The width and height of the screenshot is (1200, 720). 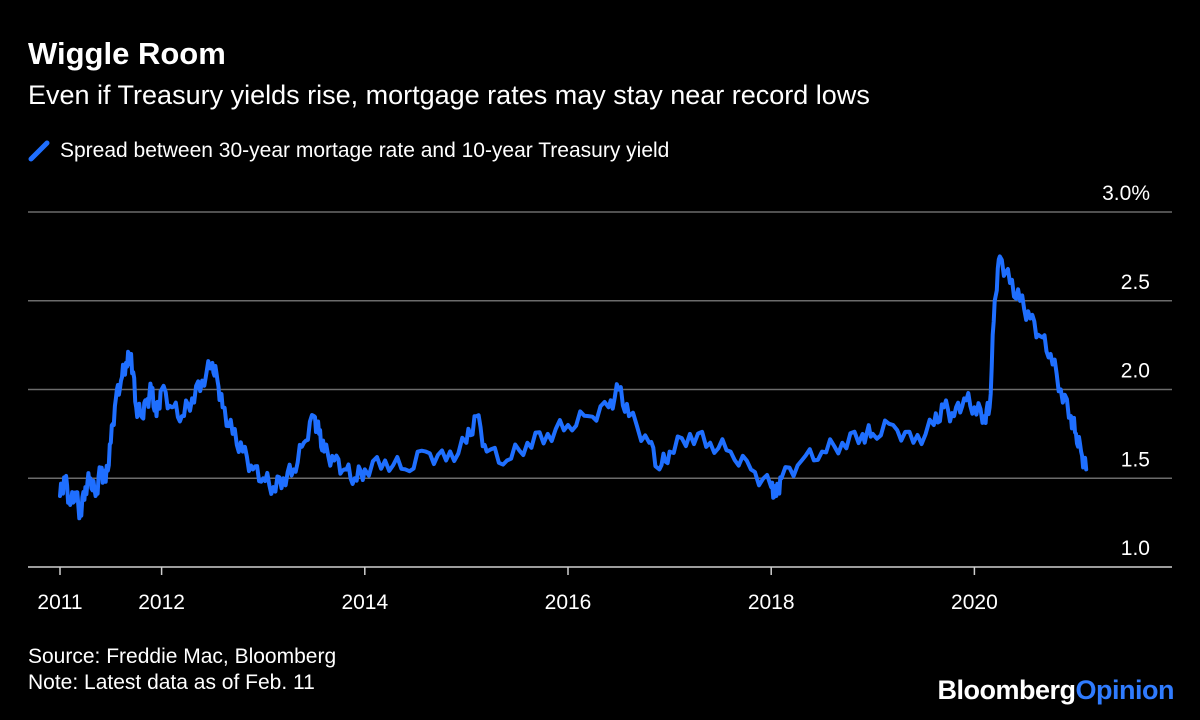 I want to click on legend-line-icon, so click(x=39, y=151).